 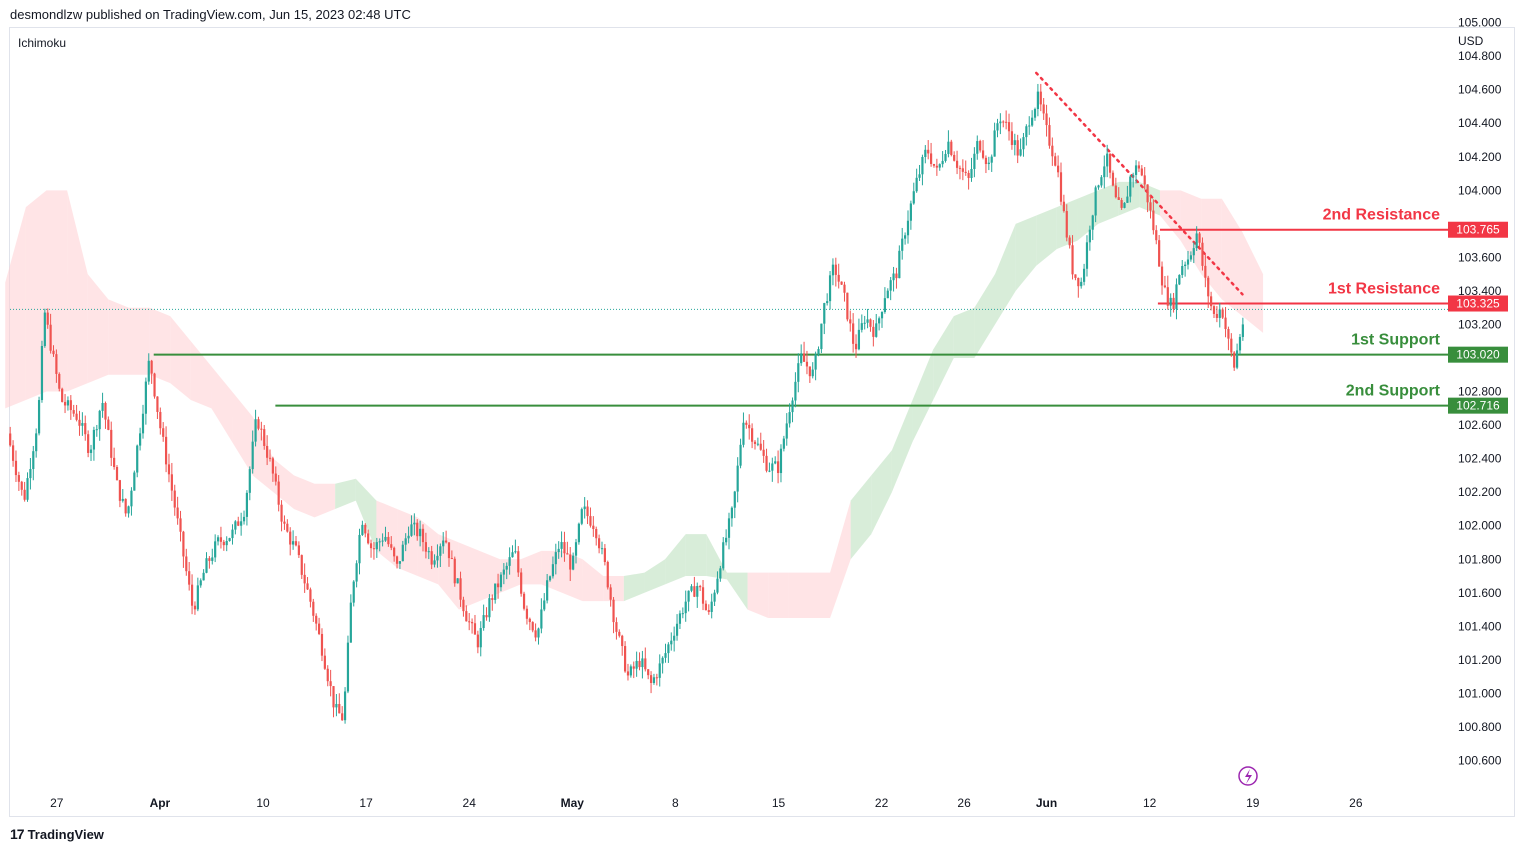 What do you see at coordinates (57, 834) in the screenshot?
I see `footer-brand: 17 TradingView` at bounding box center [57, 834].